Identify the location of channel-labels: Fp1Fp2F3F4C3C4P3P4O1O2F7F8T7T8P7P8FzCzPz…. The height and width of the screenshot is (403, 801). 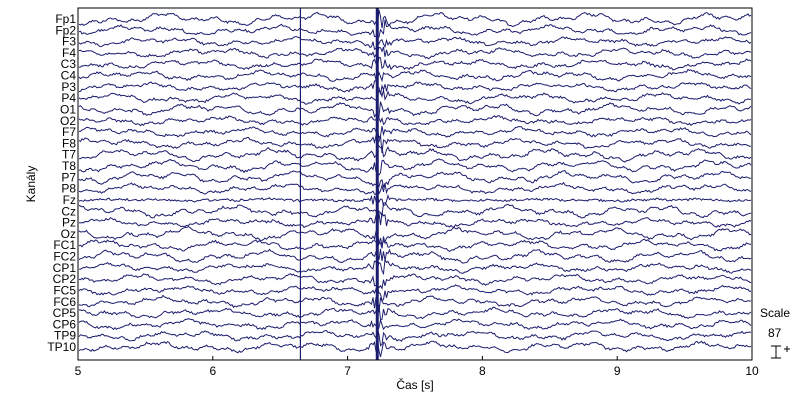
(61, 183).